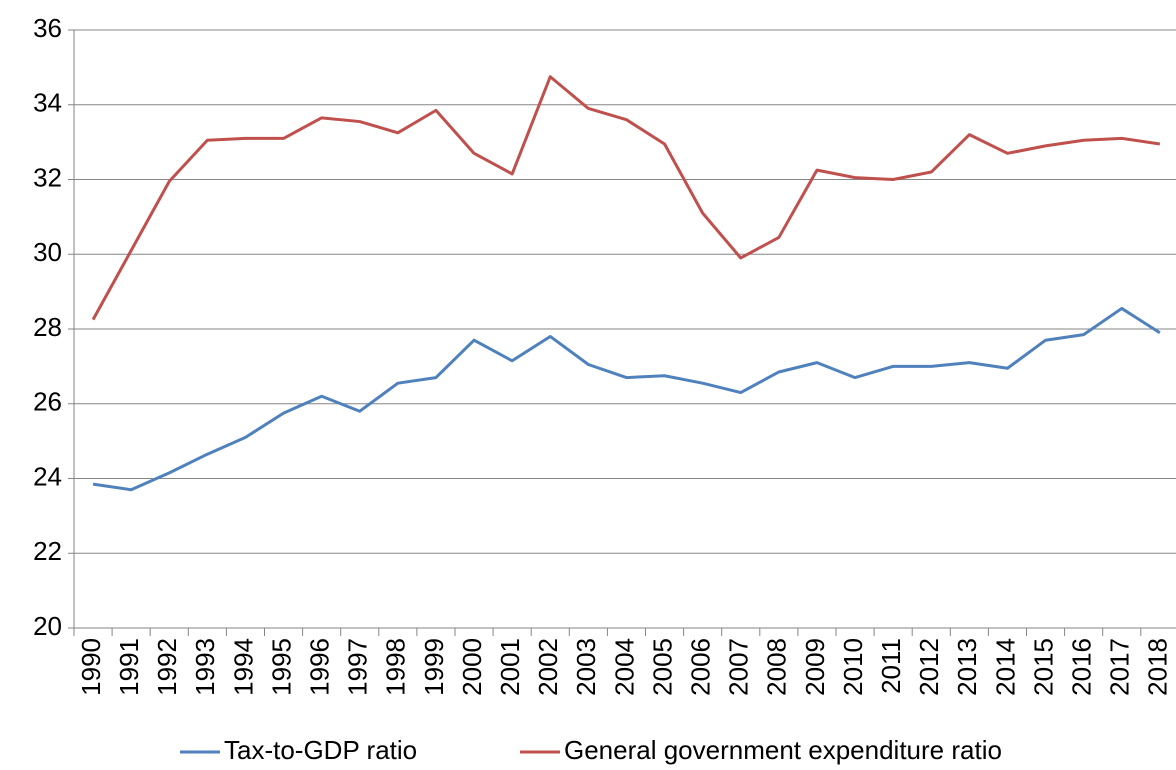 The height and width of the screenshot is (770, 1176). Describe the element at coordinates (472, 667) in the screenshot. I see `x-tick-label: 2000` at that location.